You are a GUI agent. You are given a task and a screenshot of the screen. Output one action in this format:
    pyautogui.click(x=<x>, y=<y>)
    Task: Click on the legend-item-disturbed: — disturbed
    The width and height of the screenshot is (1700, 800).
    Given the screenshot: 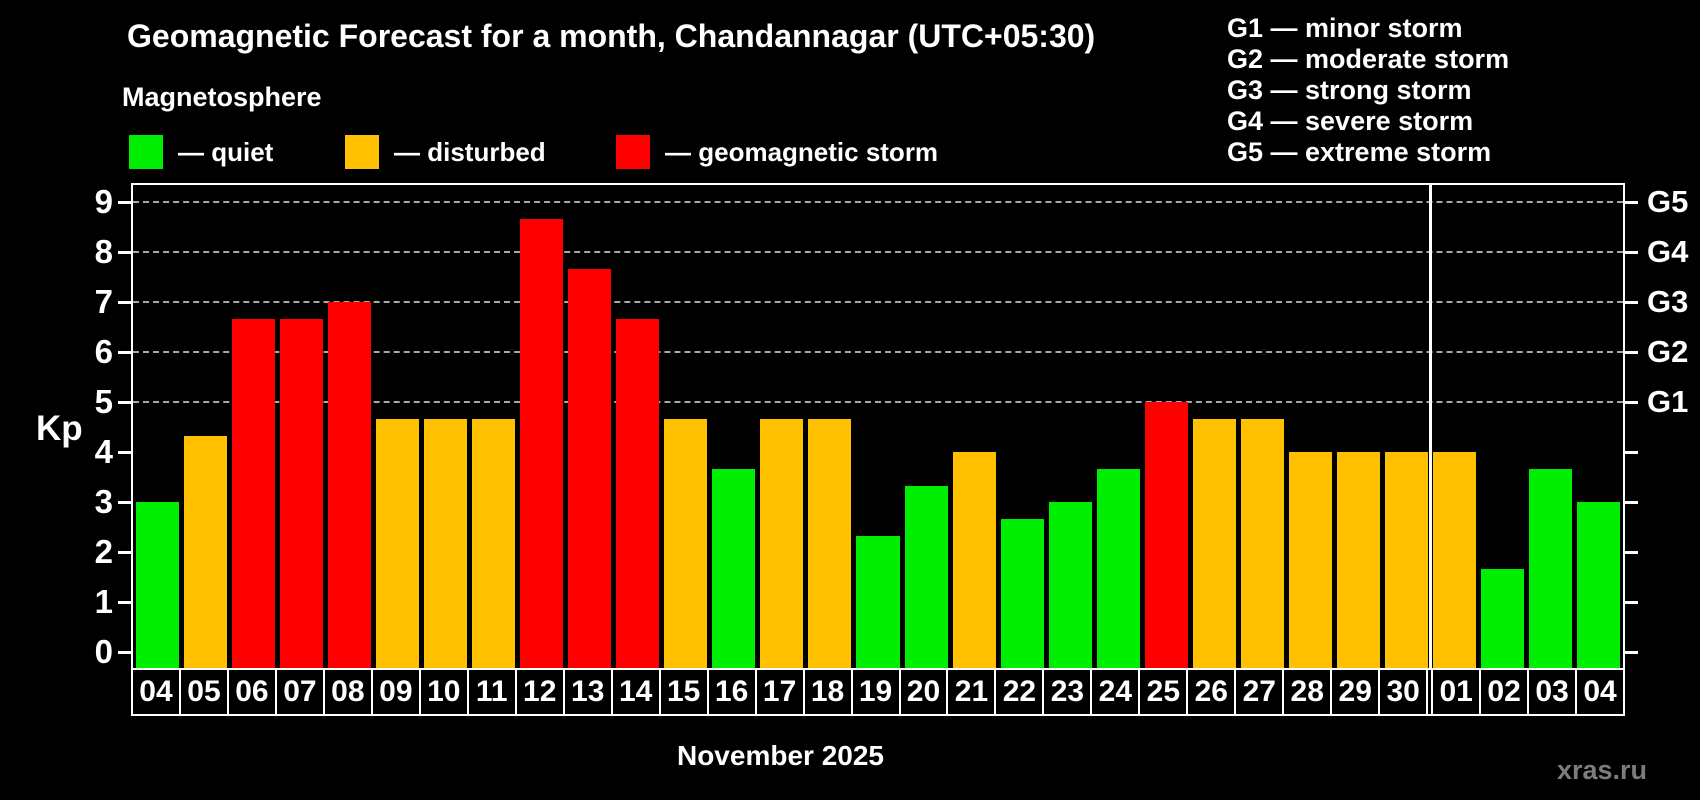 What is the action you would take?
    pyautogui.click(x=445, y=152)
    